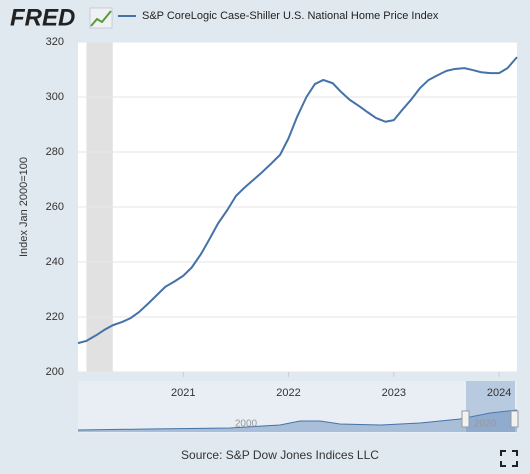 This screenshot has height=474, width=530. What do you see at coordinates (509, 458) in the screenshot?
I see `fullscreen-icon` at bounding box center [509, 458].